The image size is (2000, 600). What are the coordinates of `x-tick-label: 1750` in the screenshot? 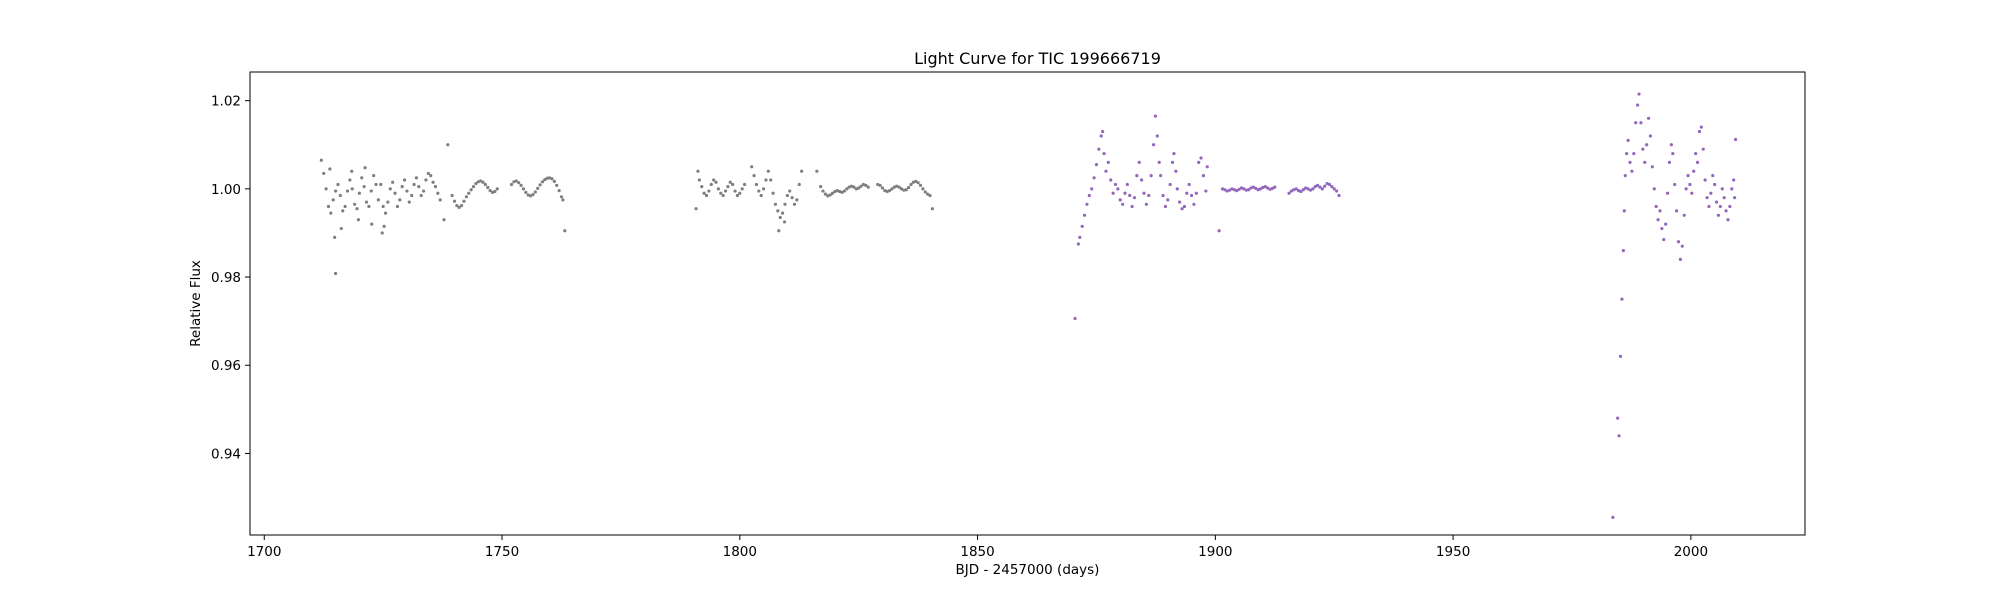 It's located at (502, 552).